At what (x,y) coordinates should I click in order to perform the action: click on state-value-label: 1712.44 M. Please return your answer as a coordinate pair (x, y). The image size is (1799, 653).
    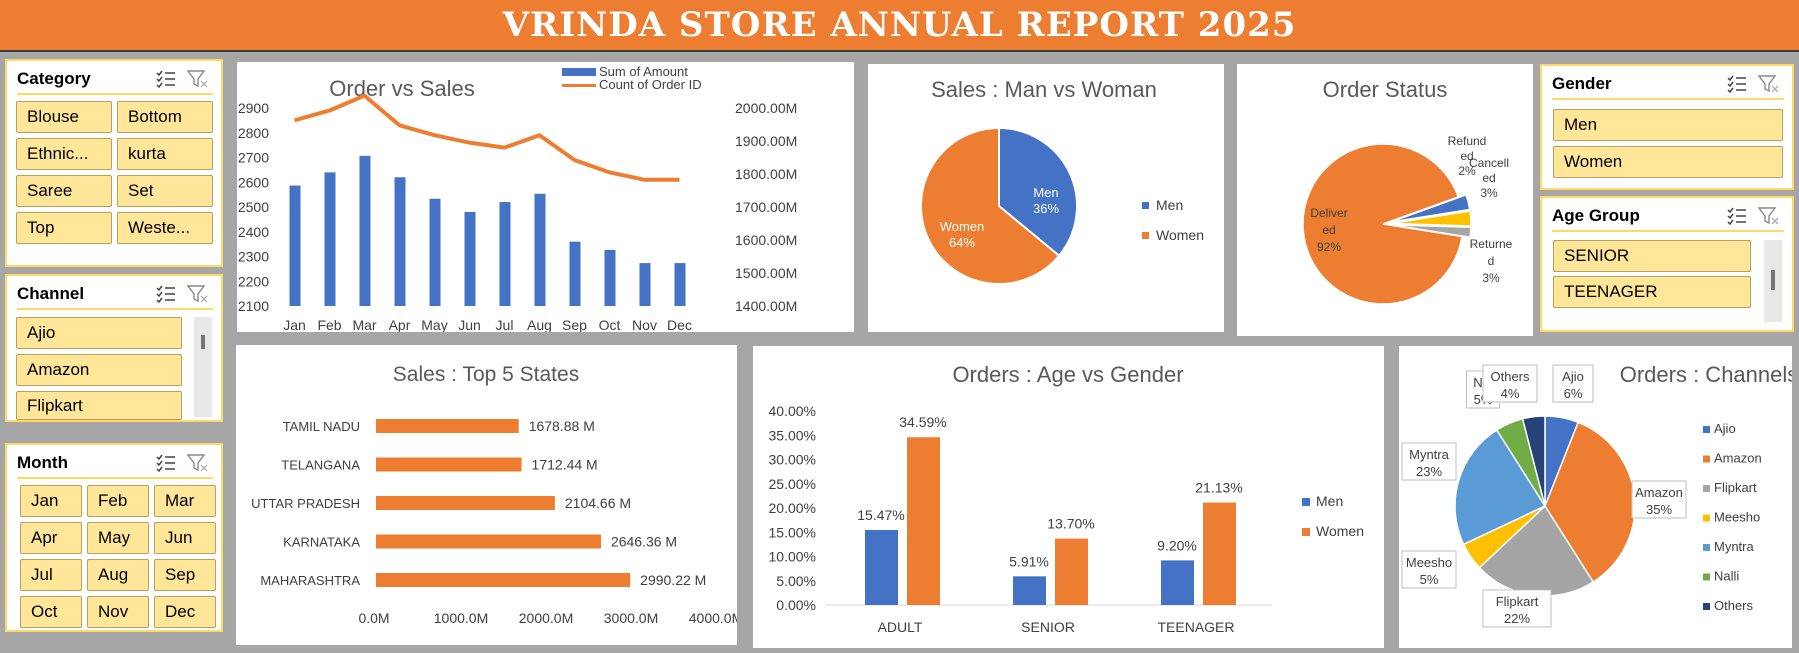
    Looking at the image, I should click on (565, 465).